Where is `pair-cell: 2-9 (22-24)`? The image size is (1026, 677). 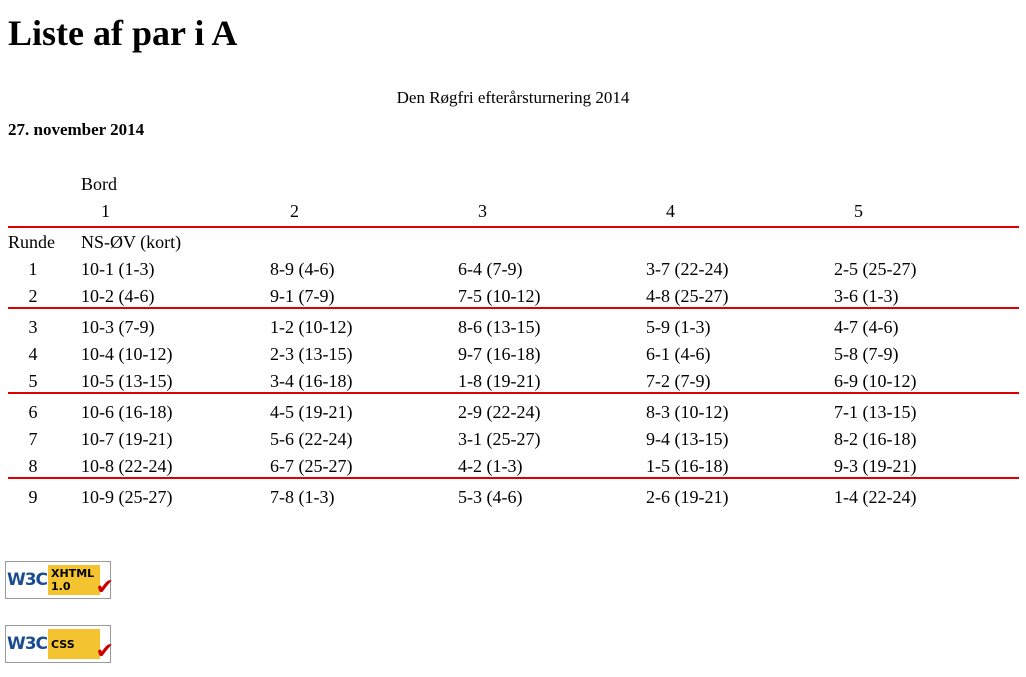
pair-cell: 2-9 (22-24) is located at coordinates (499, 412).